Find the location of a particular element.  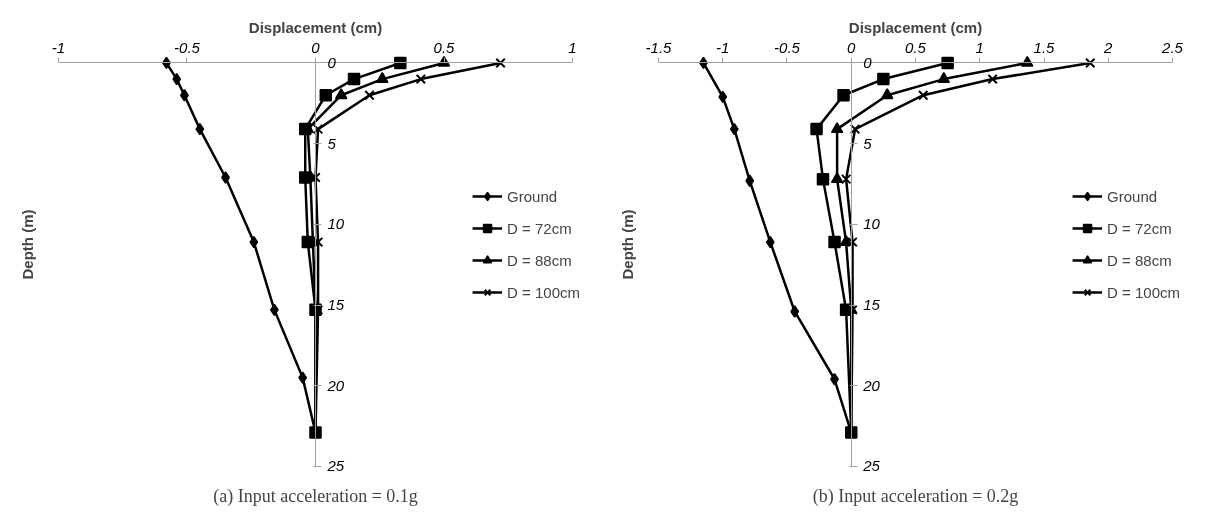

text: (a) Input acceleration = 0.1g is located at coordinates (315, 496).